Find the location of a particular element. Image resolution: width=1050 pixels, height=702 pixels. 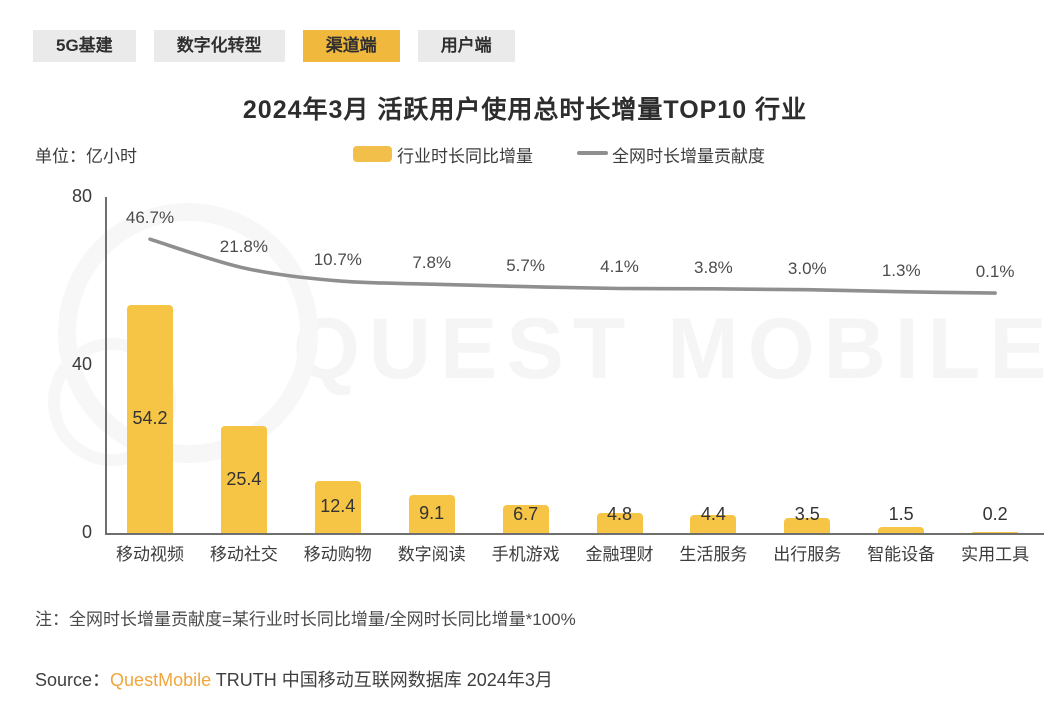

tab-3: 渠道端 is located at coordinates (351, 46).